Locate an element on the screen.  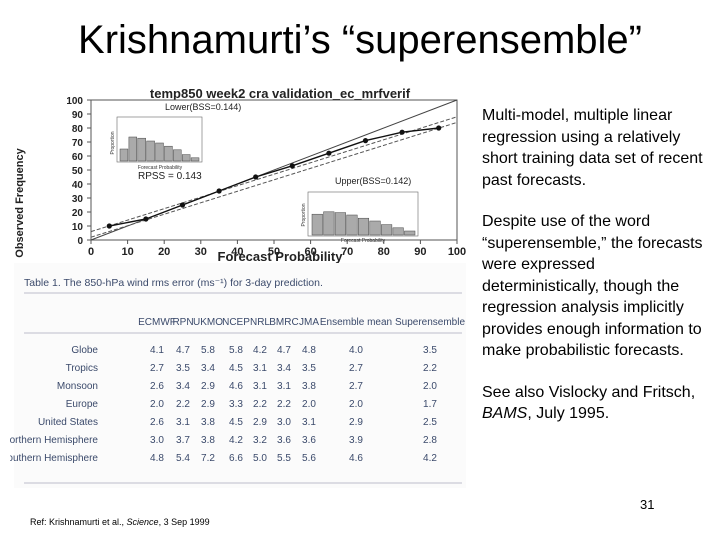
x-axis-label: Forecast Probability is located at coordinates (281, 256).